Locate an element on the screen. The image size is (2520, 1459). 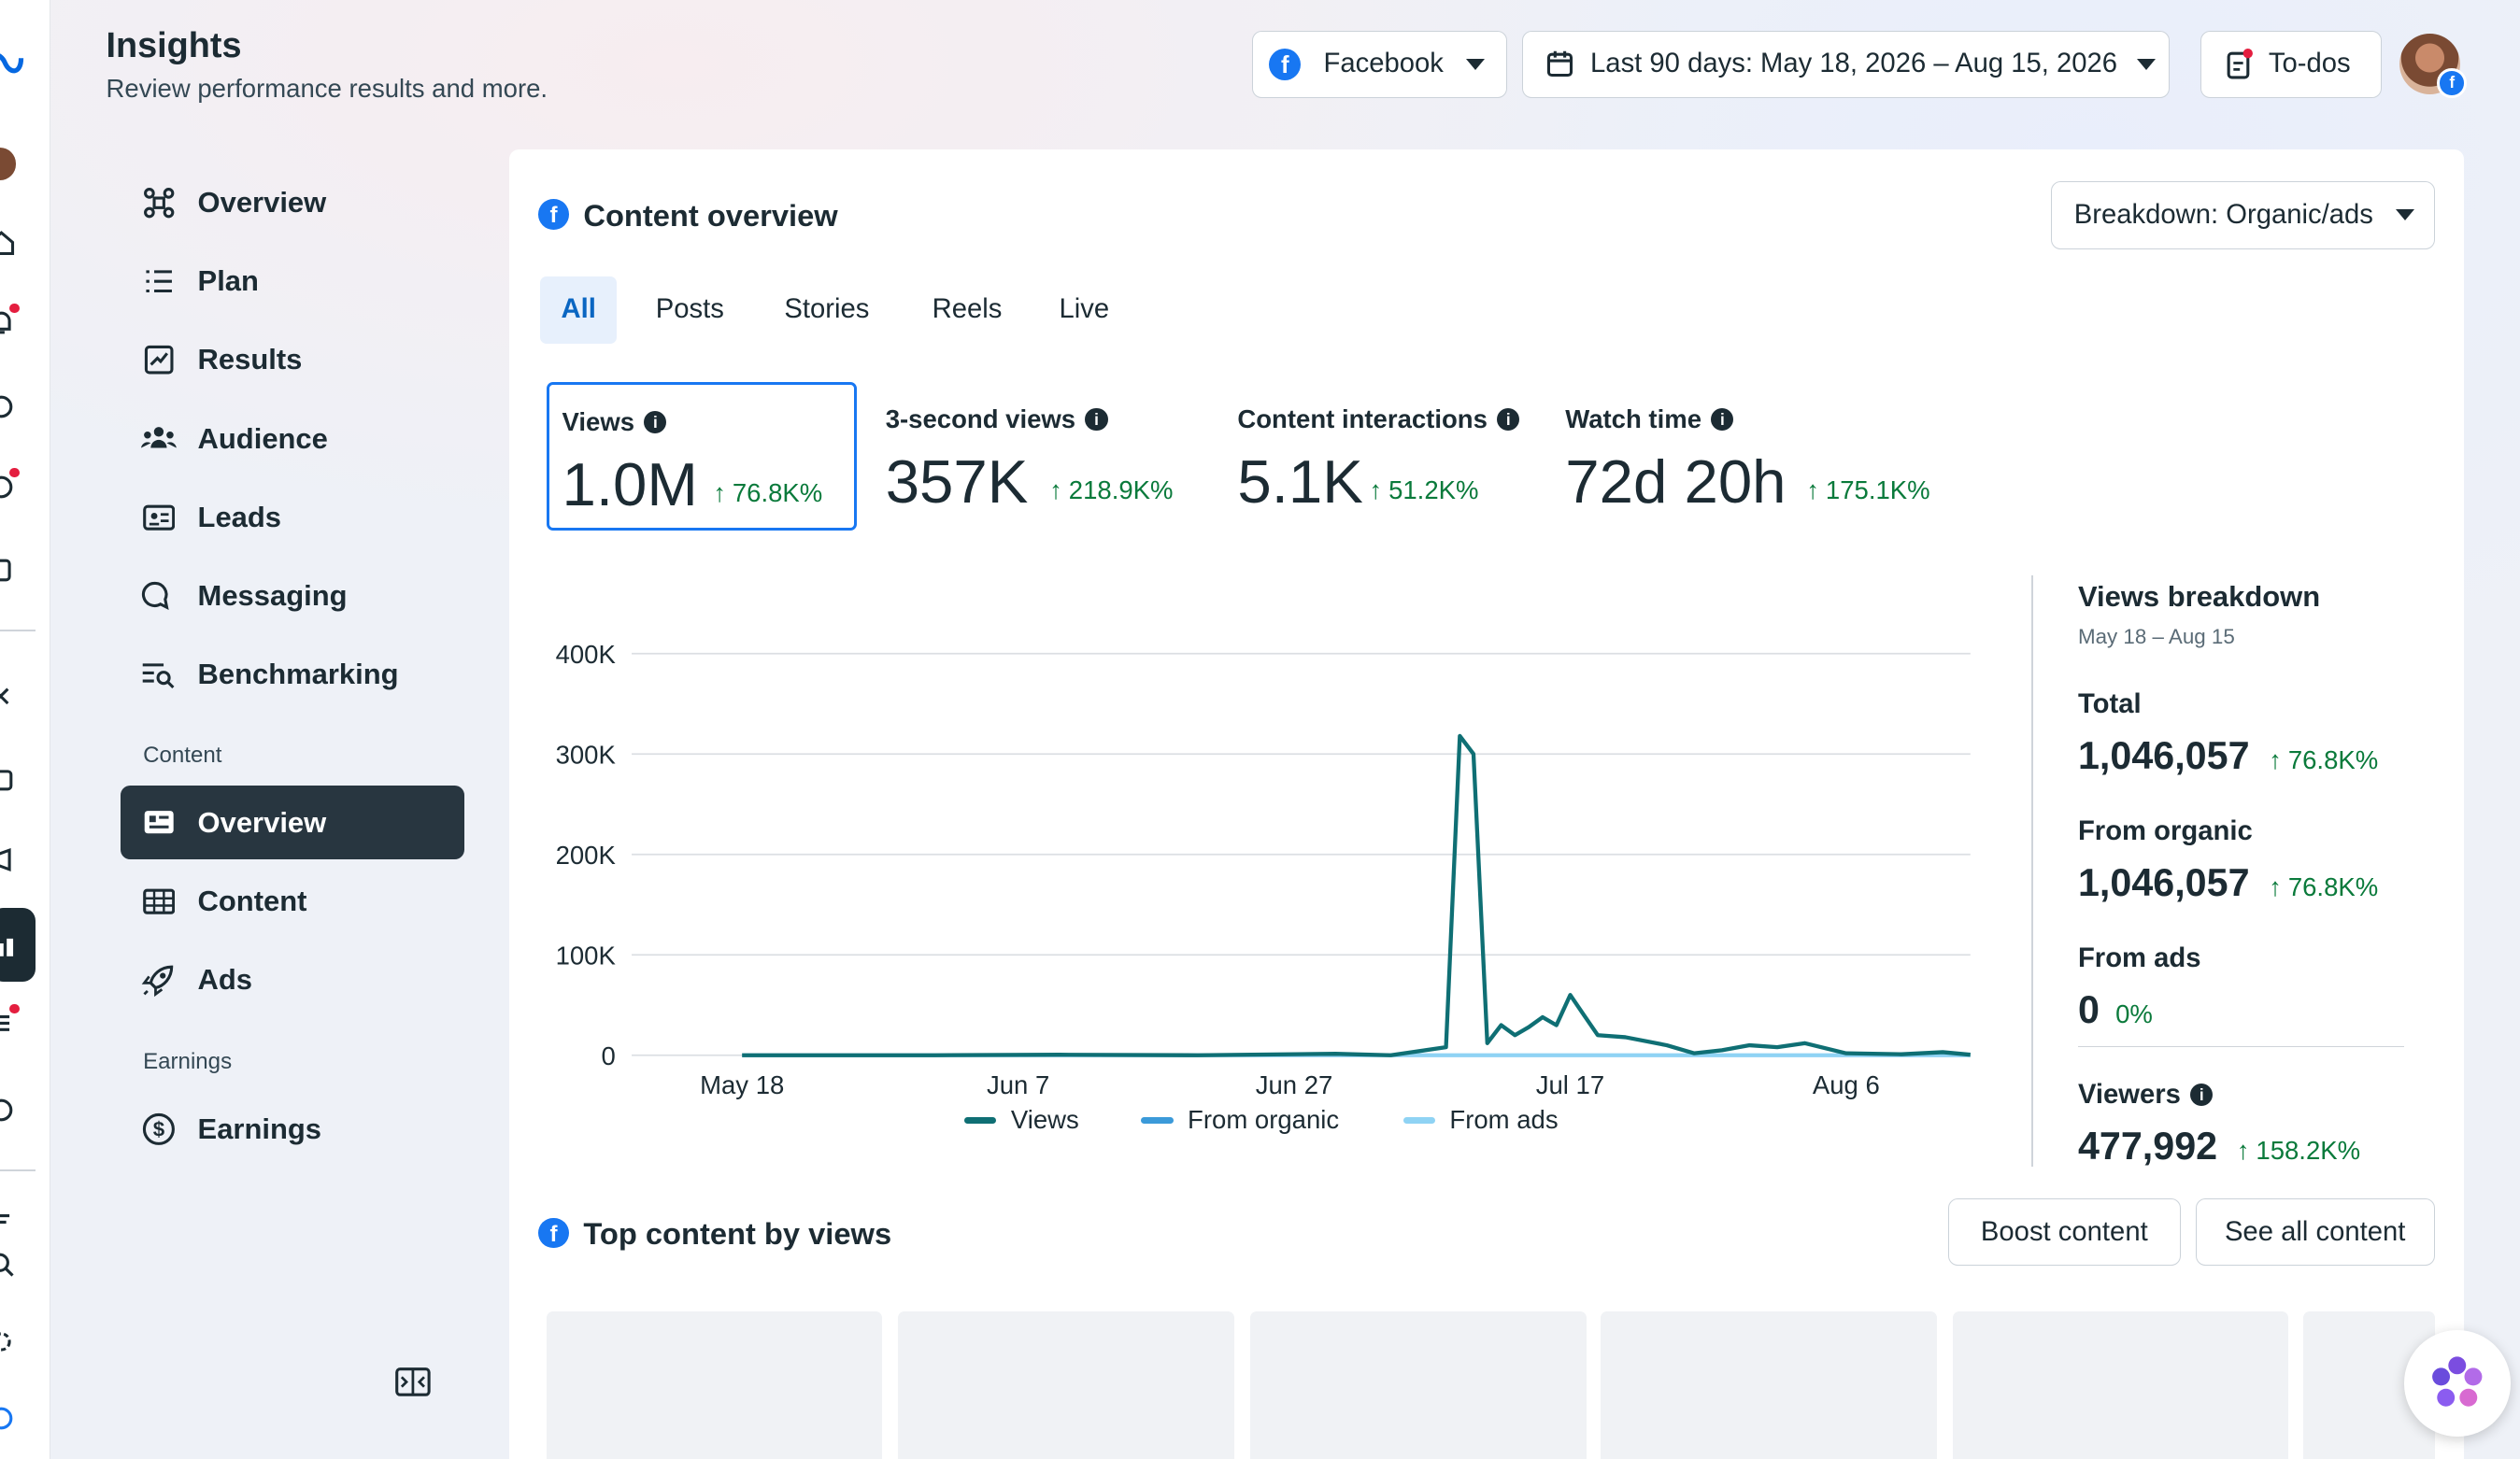
chat-icon is located at coordinates (8, 406).